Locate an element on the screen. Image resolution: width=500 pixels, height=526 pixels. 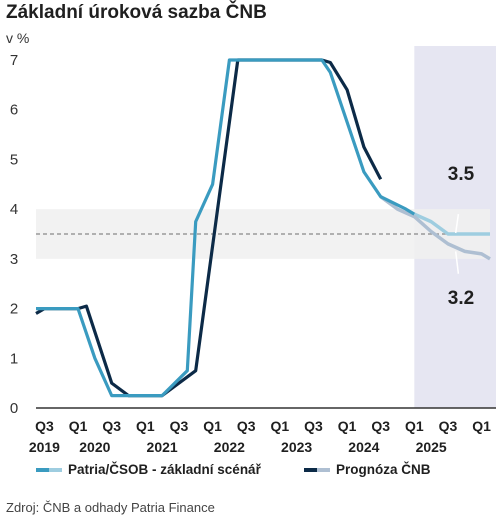
x-year-label: 2022 is located at coordinates (229, 447).